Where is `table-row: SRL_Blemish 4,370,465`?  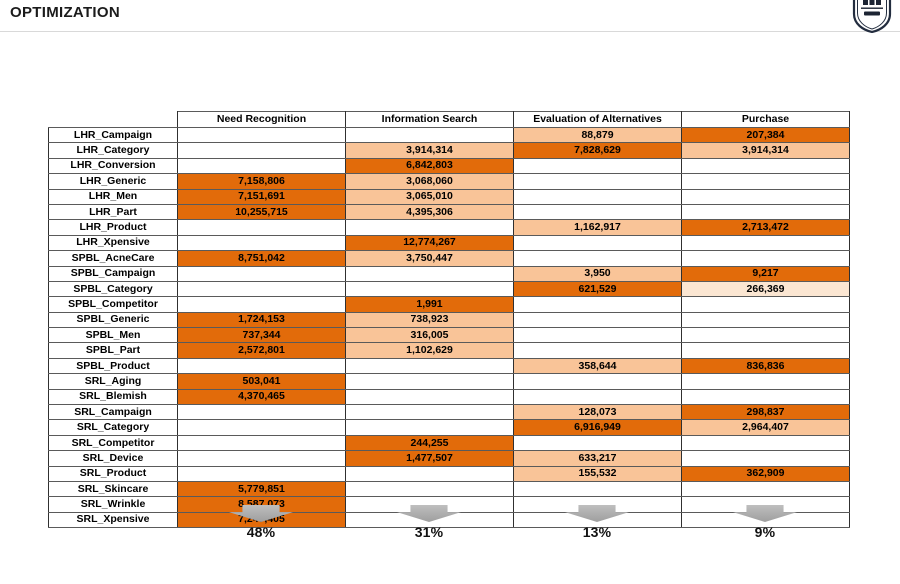 table-row: SRL_Blemish 4,370,465 is located at coordinates (449, 397).